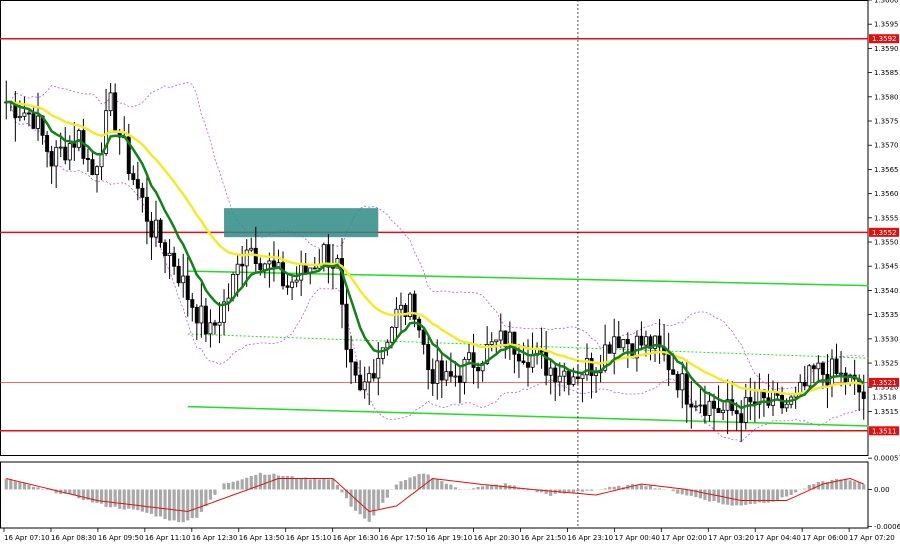  I want to click on y-tick-label: 1.3520, so click(886, 388).